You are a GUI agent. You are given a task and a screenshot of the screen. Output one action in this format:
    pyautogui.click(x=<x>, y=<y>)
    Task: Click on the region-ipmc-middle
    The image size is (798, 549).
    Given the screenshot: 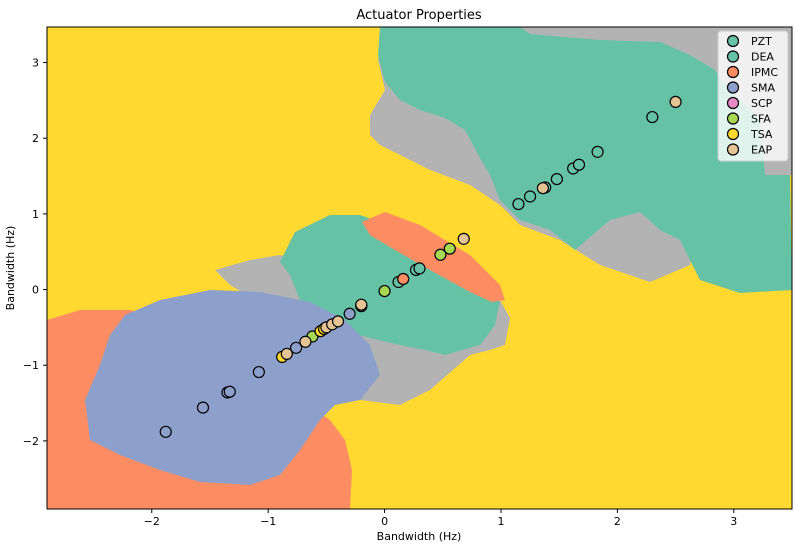 What is the action you would take?
    pyautogui.click(x=433, y=257)
    